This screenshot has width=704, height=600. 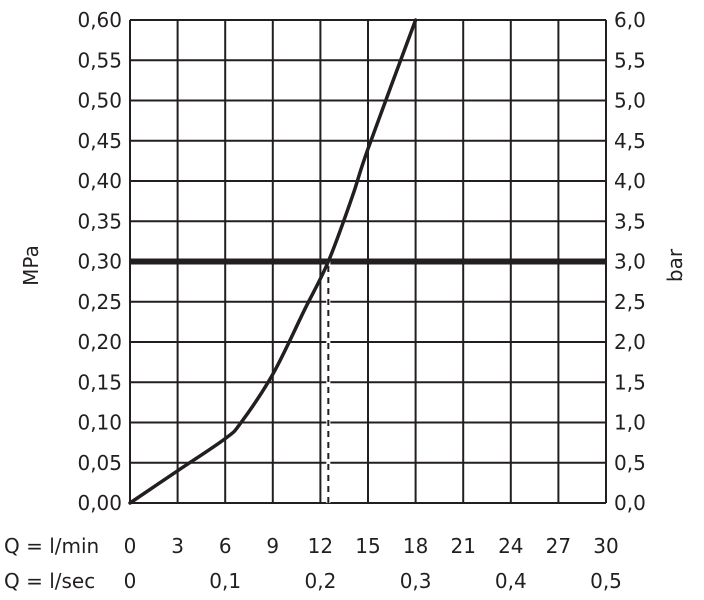 What do you see at coordinates (320, 581) in the screenshot?
I see `x-tick-label-secondary: 0,2` at bounding box center [320, 581].